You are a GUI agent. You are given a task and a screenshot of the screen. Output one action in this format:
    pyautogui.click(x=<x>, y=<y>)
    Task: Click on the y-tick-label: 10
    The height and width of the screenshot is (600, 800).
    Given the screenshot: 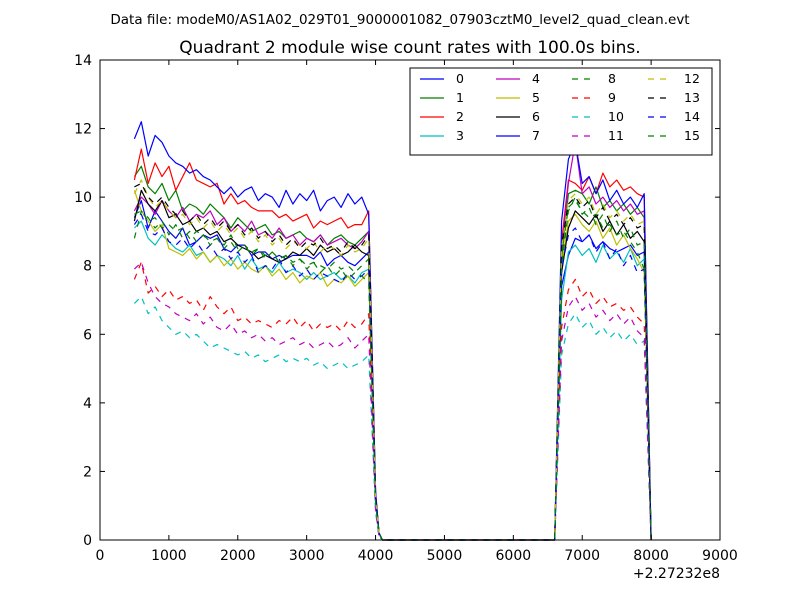 What is the action you would take?
    pyautogui.click(x=83, y=198)
    